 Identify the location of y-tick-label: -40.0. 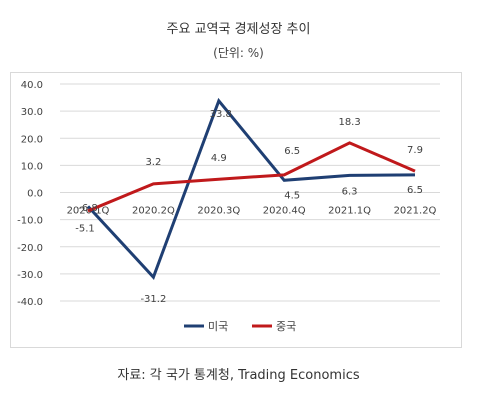
(30, 302).